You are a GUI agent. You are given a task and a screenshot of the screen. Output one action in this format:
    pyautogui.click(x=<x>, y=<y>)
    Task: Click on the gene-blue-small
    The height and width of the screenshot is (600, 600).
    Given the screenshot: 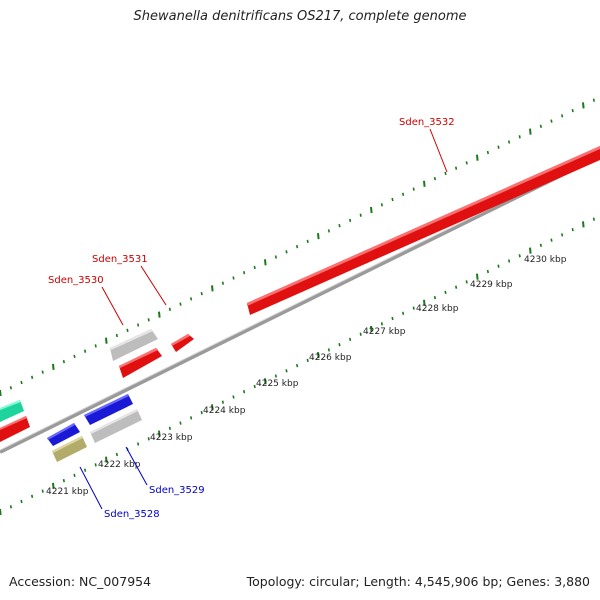 What is the action you would take?
    pyautogui.click(x=63, y=434)
    